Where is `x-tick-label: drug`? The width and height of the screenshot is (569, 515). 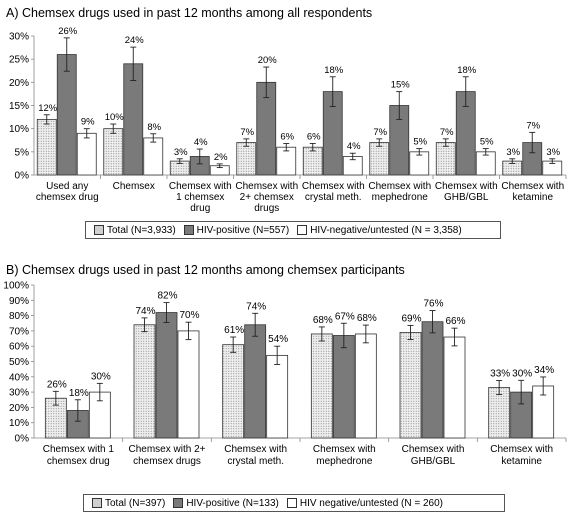
x-tick-label: drug is located at coordinates (200, 208).